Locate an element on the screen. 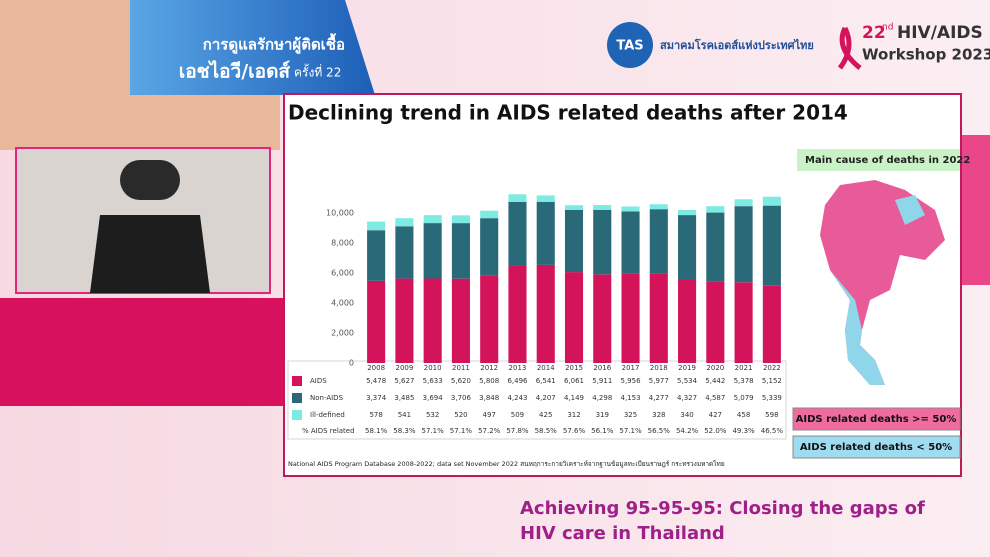 The image size is (990, 557). table-cell: 4,207 is located at coordinates (546, 398).